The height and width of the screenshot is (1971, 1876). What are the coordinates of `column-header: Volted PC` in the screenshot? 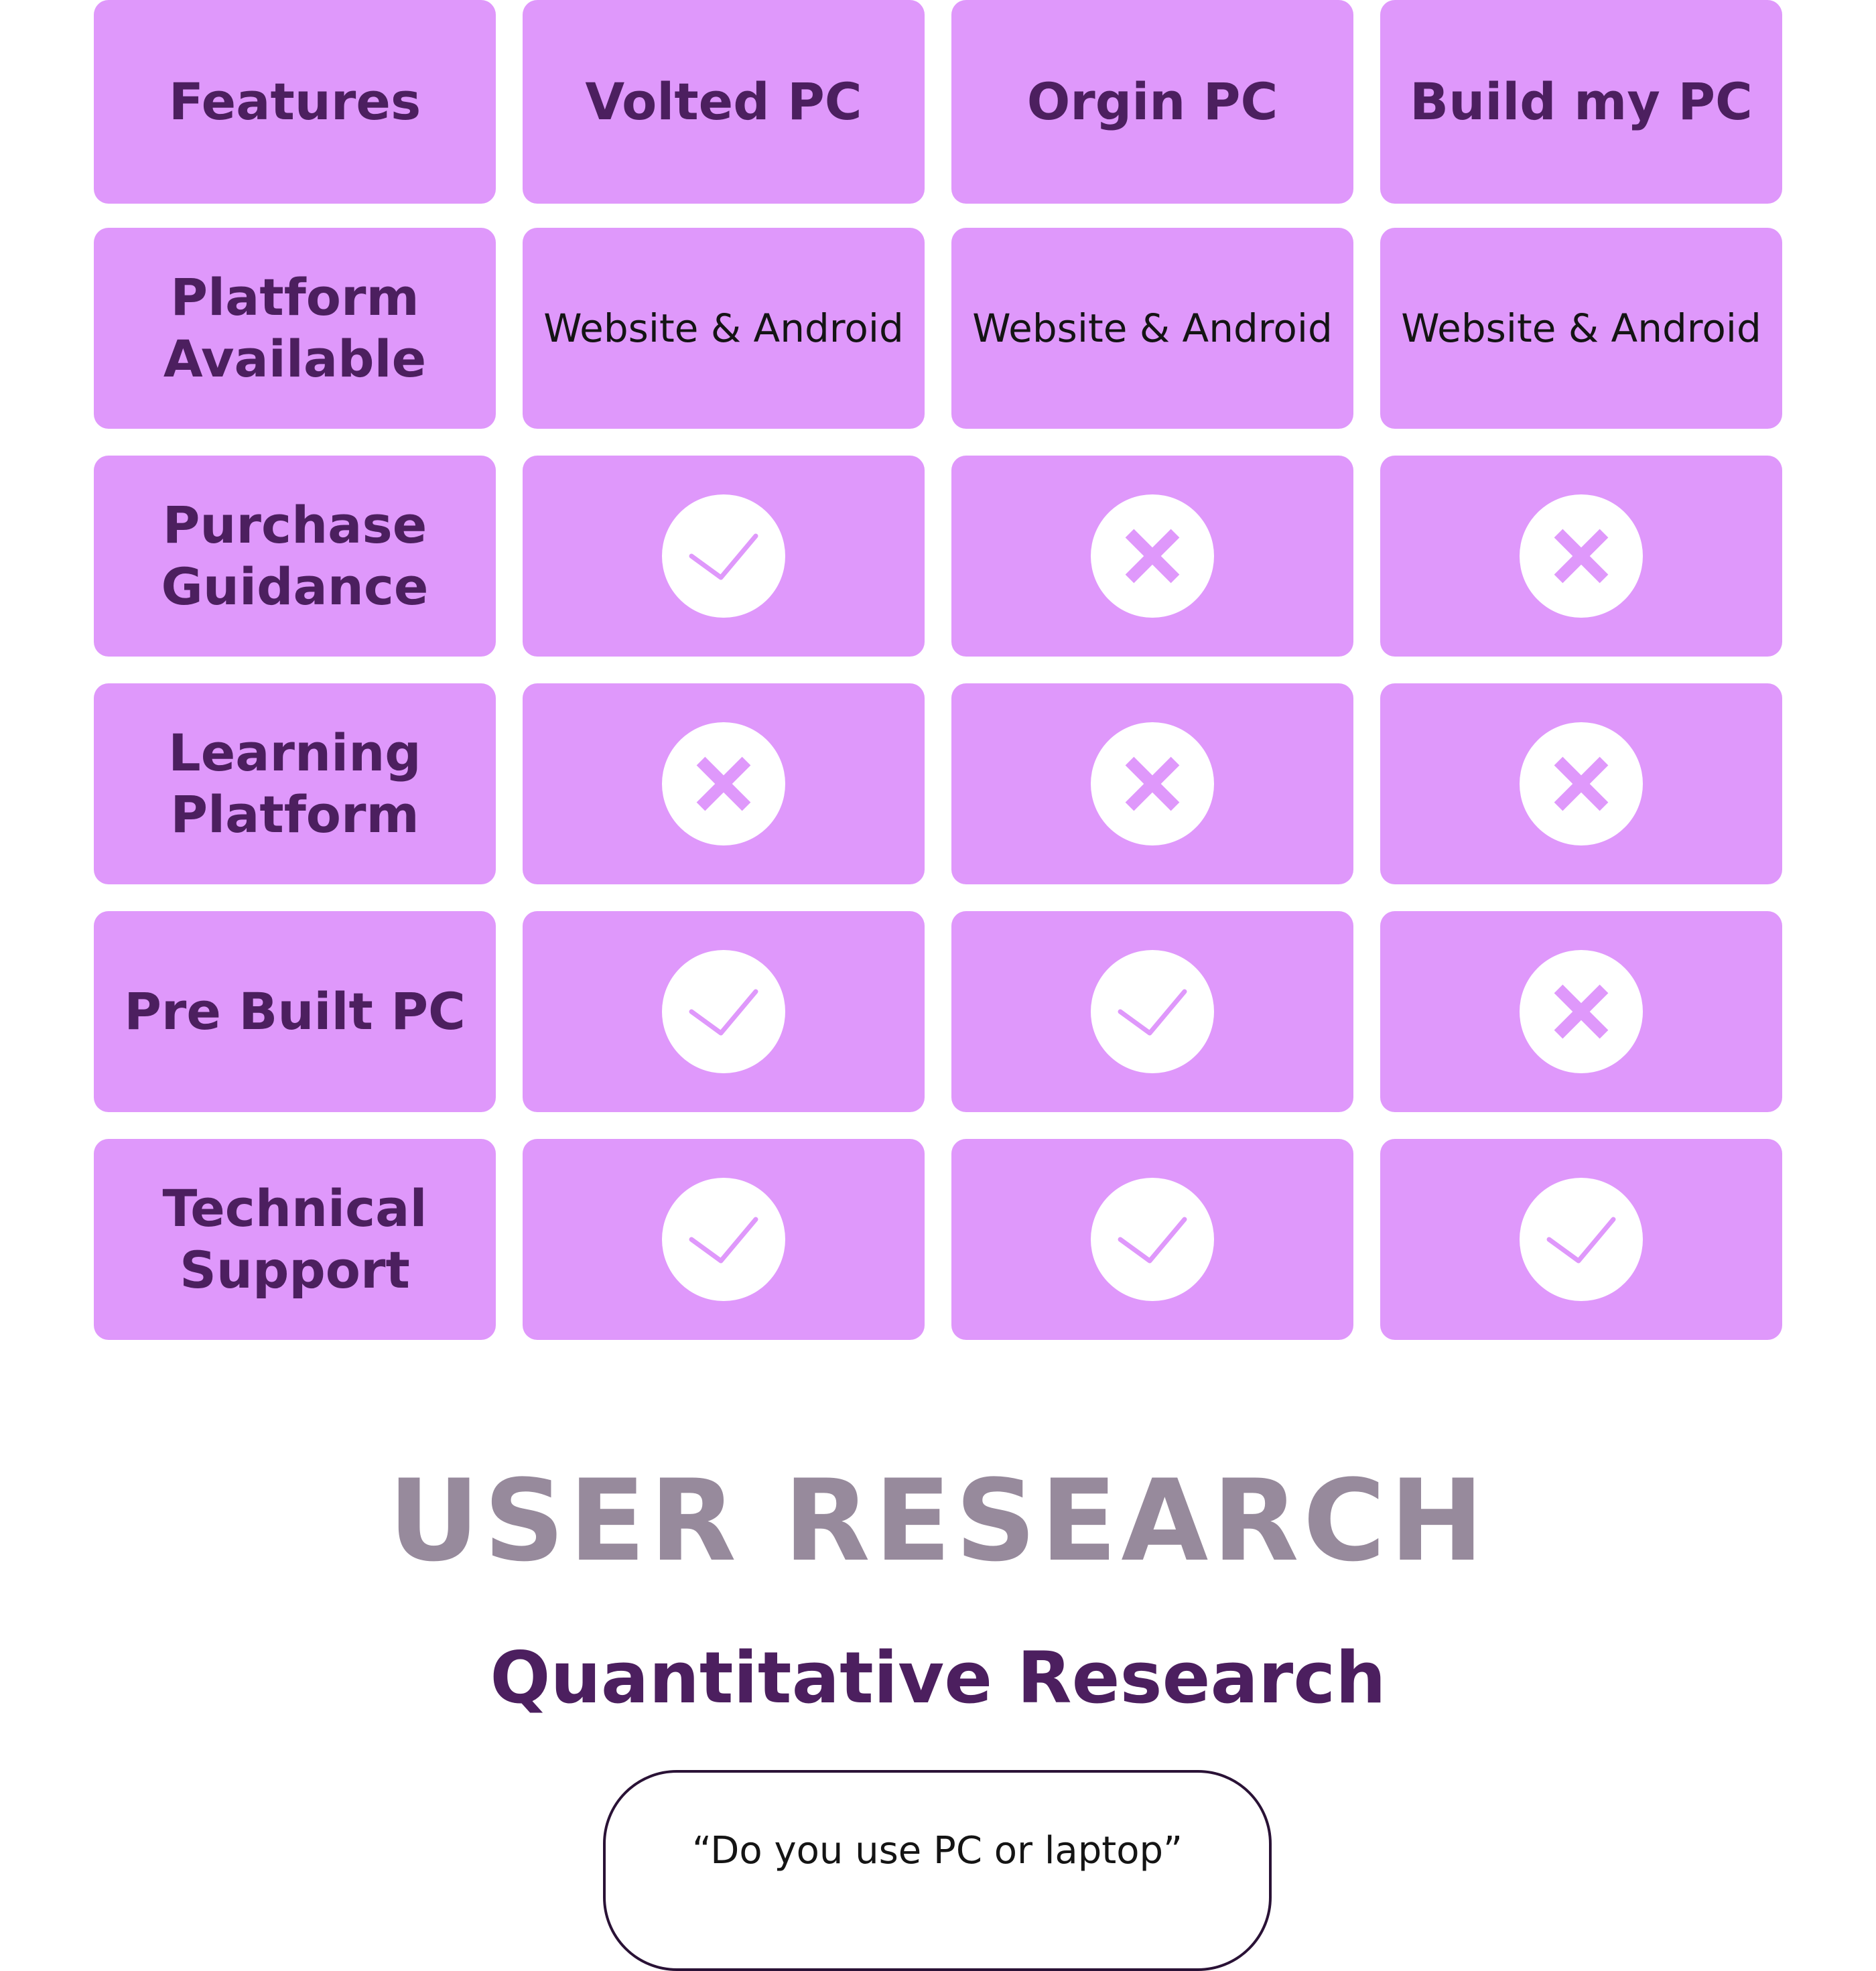 It's located at (724, 102).